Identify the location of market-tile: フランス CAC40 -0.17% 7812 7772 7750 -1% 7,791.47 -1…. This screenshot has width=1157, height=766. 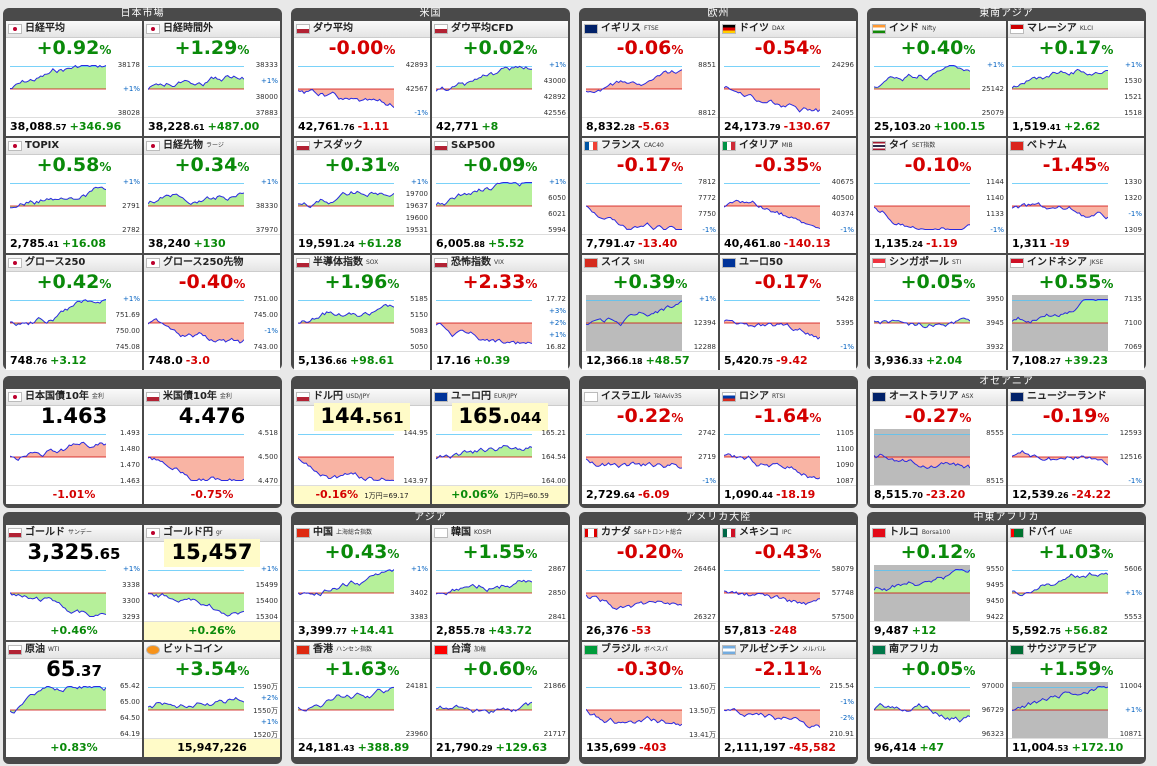
(650, 195).